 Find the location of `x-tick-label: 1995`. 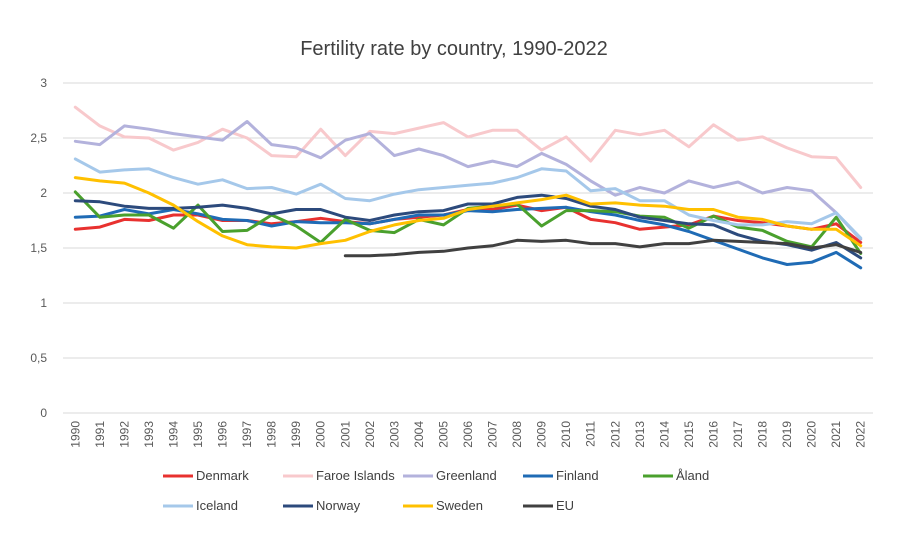

x-tick-label: 1995 is located at coordinates (198, 434).